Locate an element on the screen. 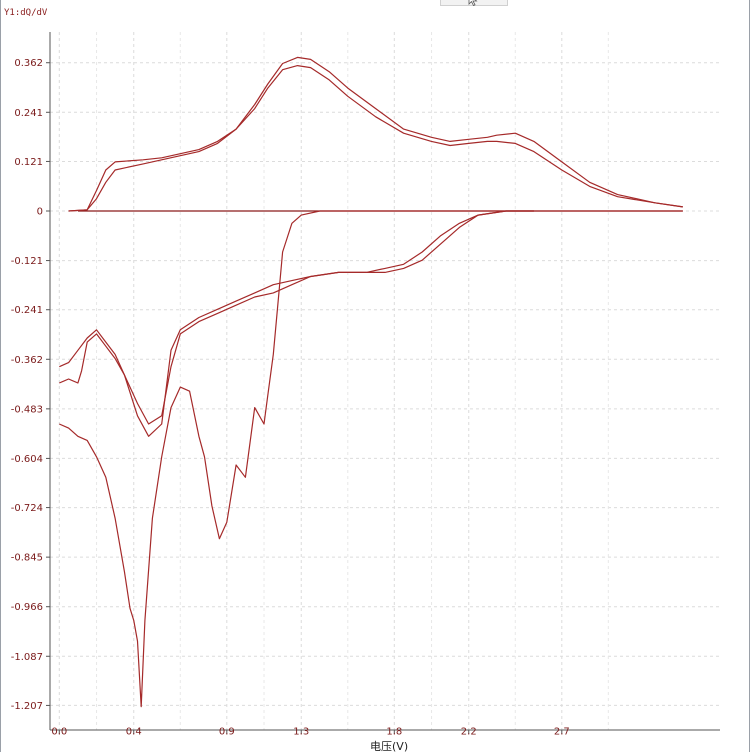  mouse-cursor-icon is located at coordinates (473, 3).